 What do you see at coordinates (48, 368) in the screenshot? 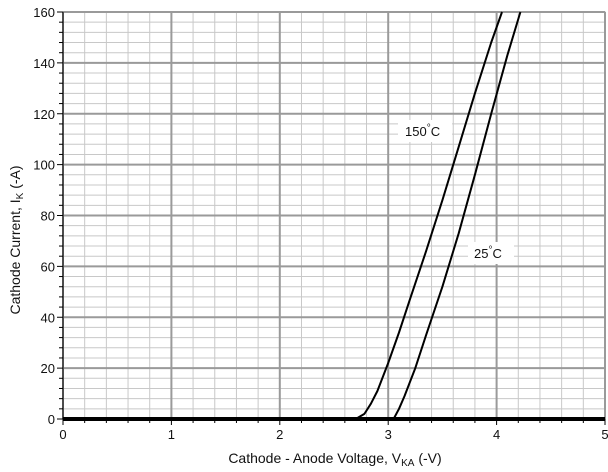
I see `y-tick-label: 20` at bounding box center [48, 368].